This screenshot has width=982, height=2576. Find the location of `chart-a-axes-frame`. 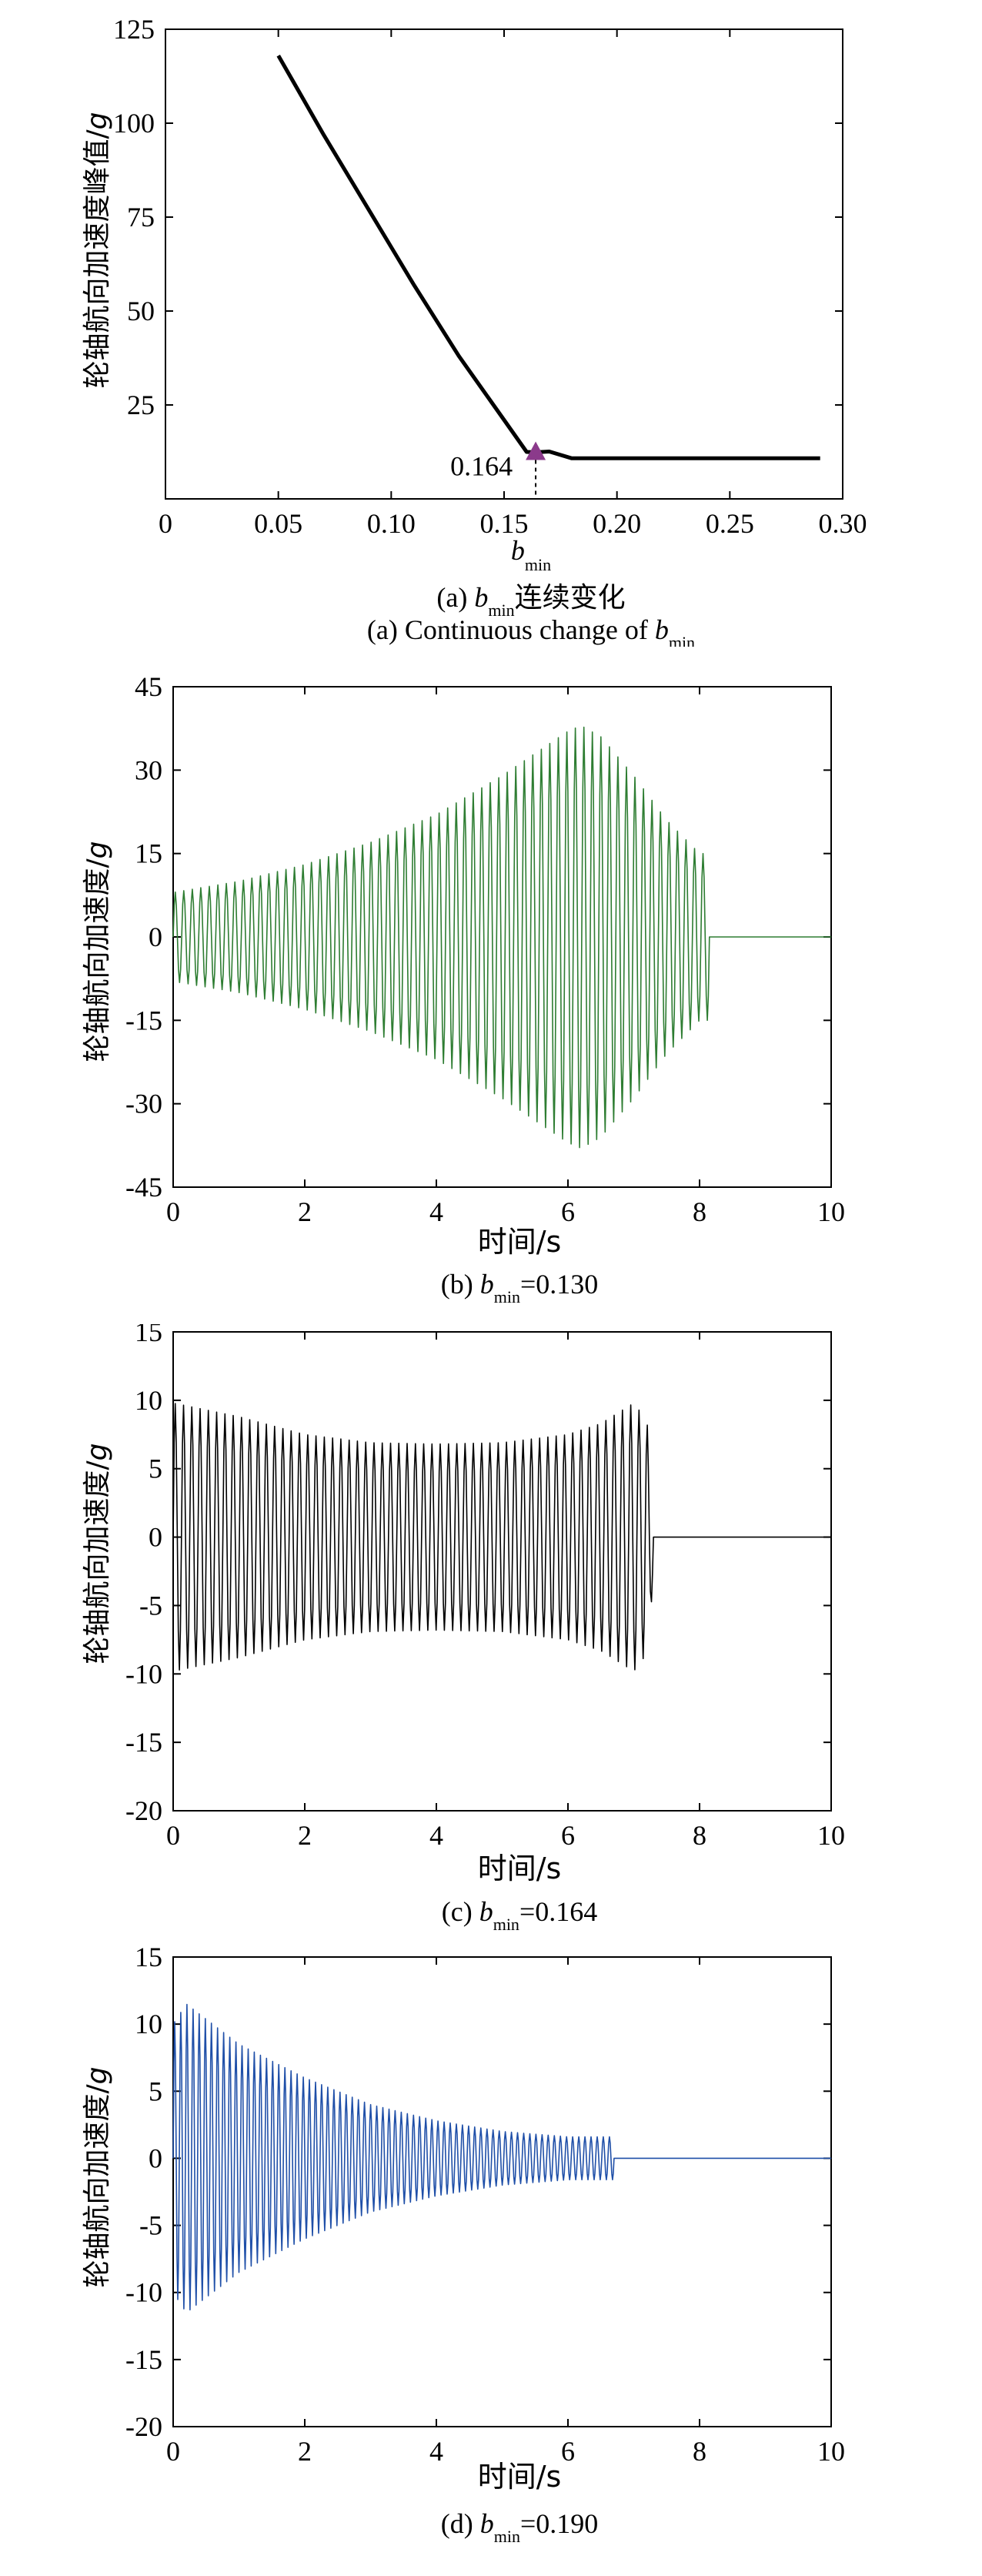

chart-a-axes-frame is located at coordinates (504, 264).